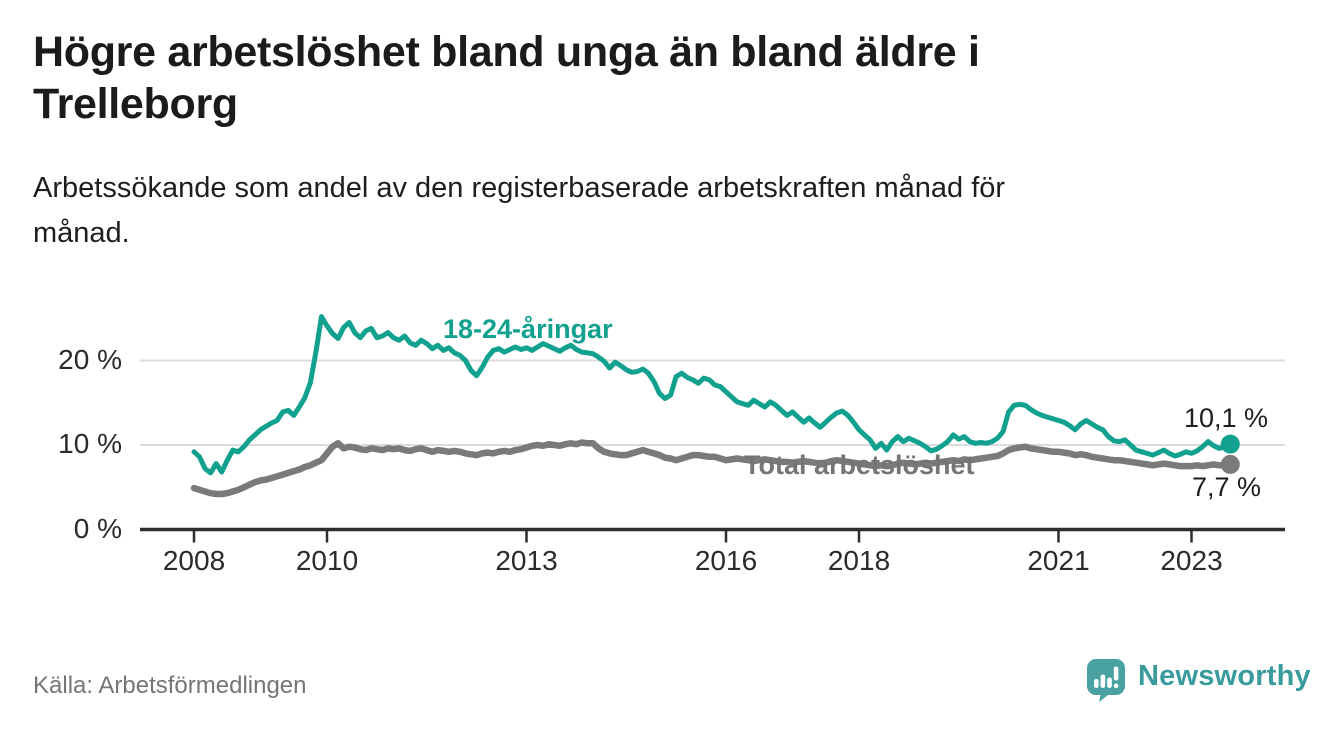 This screenshot has width=1340, height=734. Describe the element at coordinates (194, 560) in the screenshot. I see `x-axis-label: 2008` at that location.